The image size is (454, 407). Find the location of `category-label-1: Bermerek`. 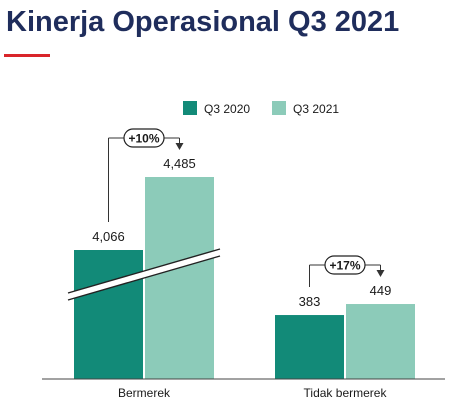

category-label-1: Bermerek is located at coordinates (144, 393).